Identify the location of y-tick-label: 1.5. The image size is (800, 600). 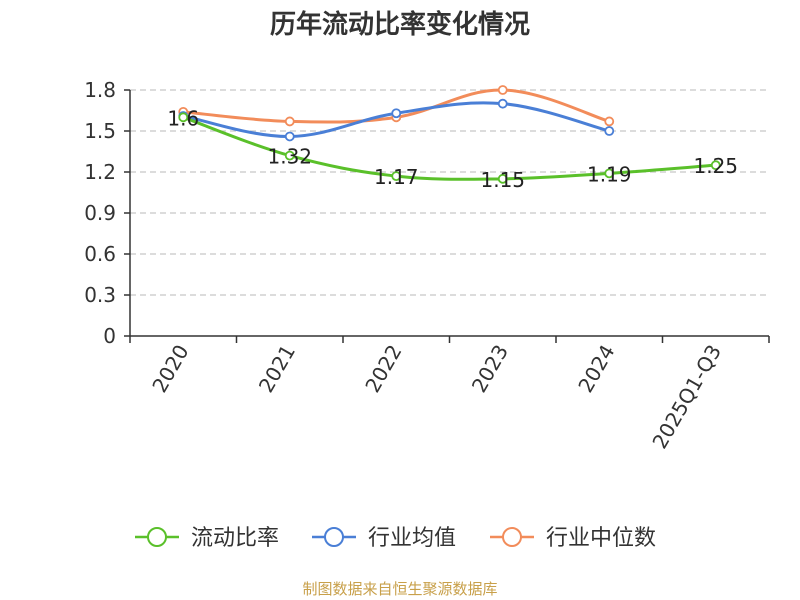
(100, 131).